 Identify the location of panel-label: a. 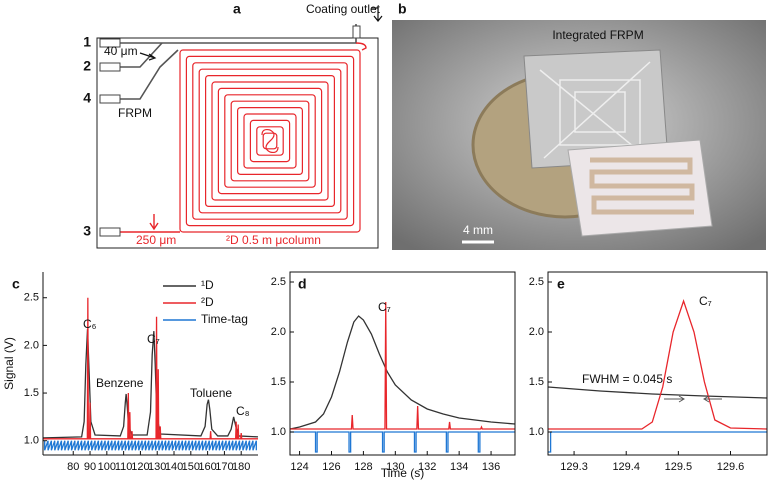
(237, 9).